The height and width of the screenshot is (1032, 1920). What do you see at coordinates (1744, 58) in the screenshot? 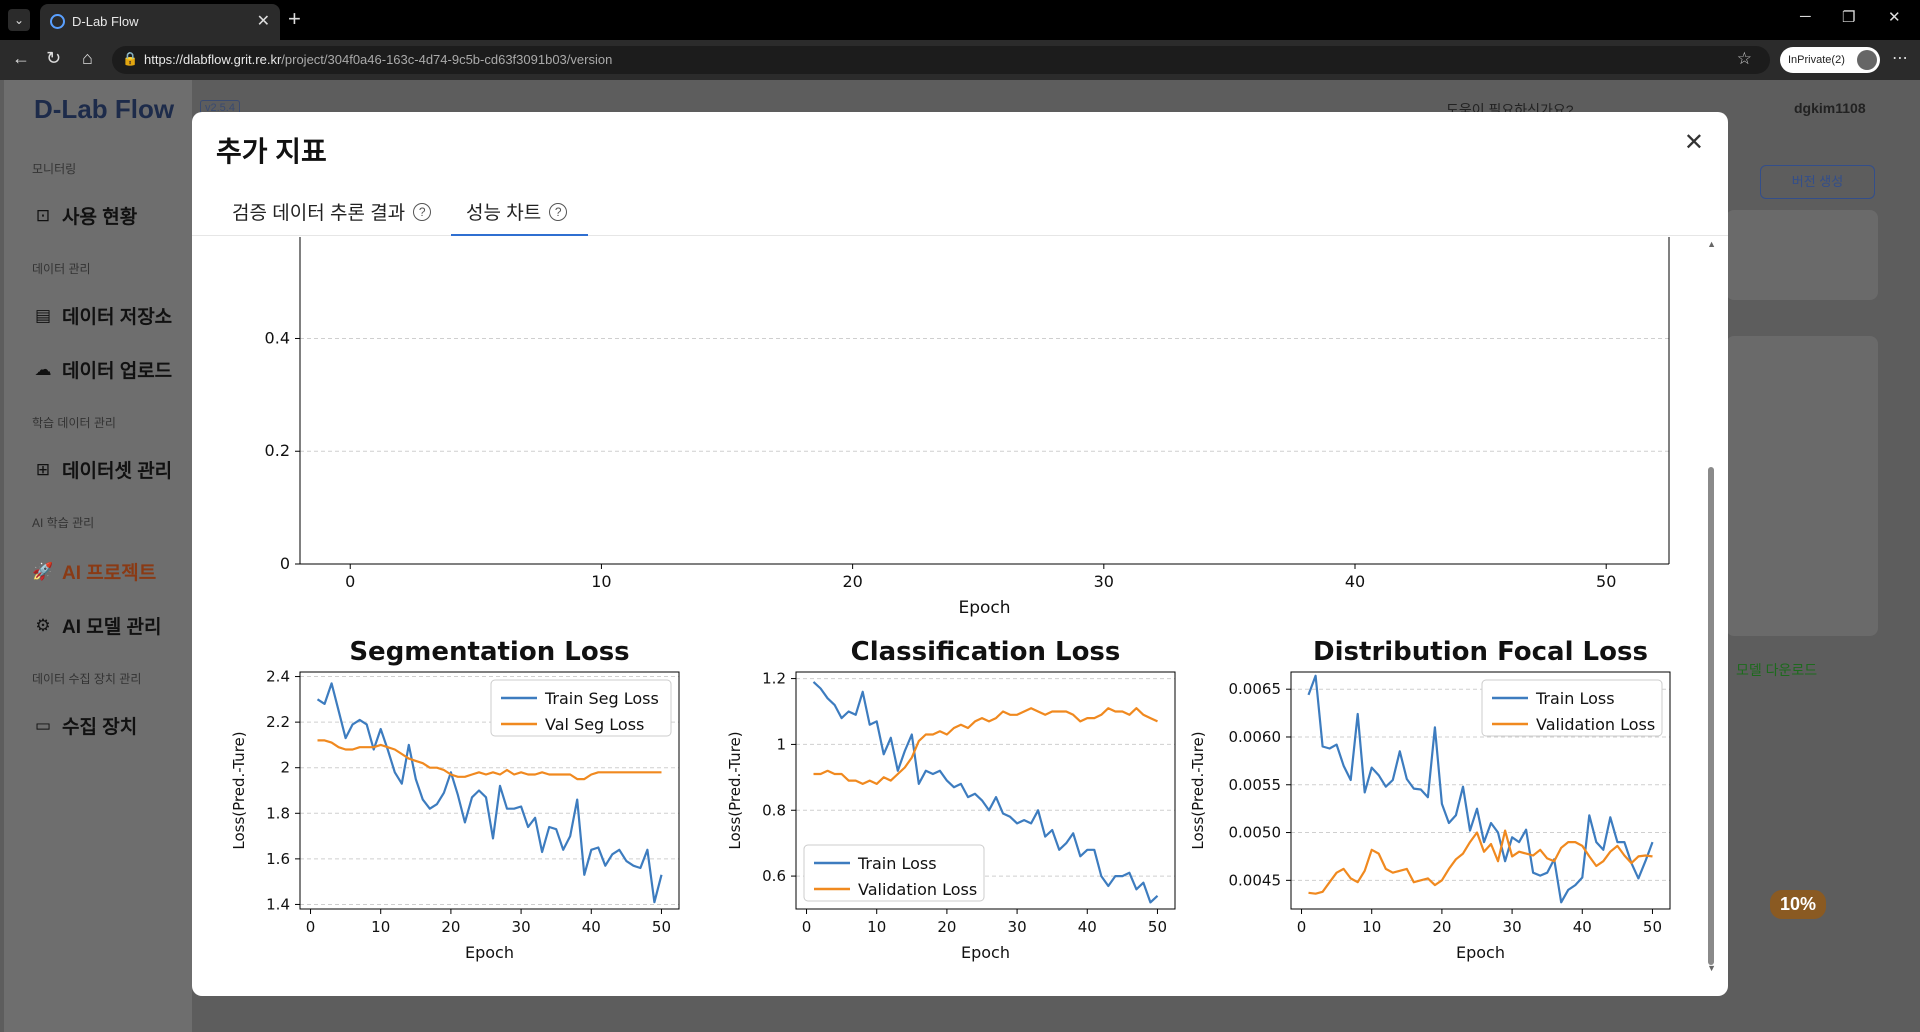
I see `favorite-star-icon: ☆` at bounding box center [1744, 58].